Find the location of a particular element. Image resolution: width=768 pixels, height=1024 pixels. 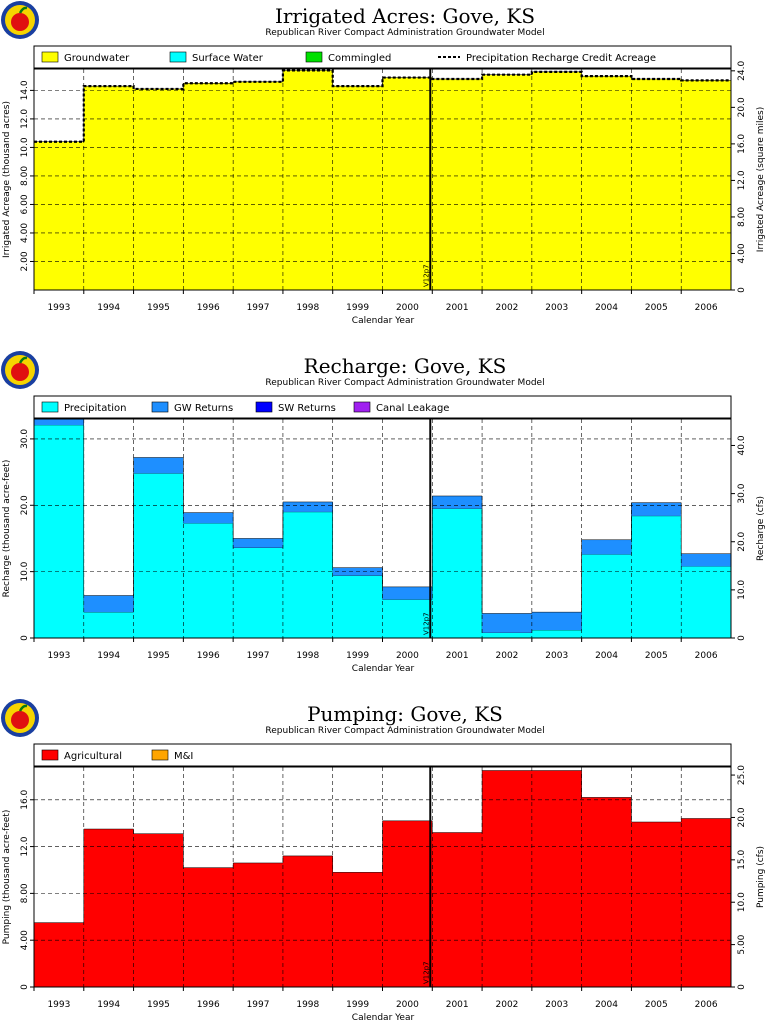

y-axis-label: Recharge (thousand acre-feet) is located at coordinates (7, 529).